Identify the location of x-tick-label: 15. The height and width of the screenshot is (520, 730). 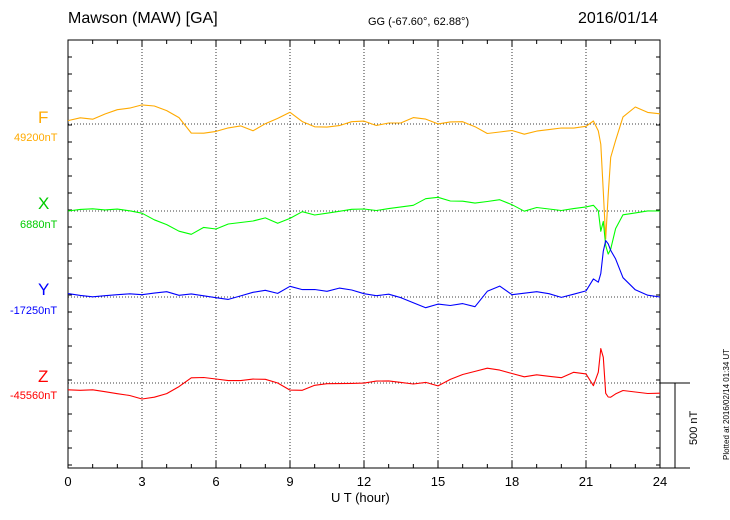
(438, 481).